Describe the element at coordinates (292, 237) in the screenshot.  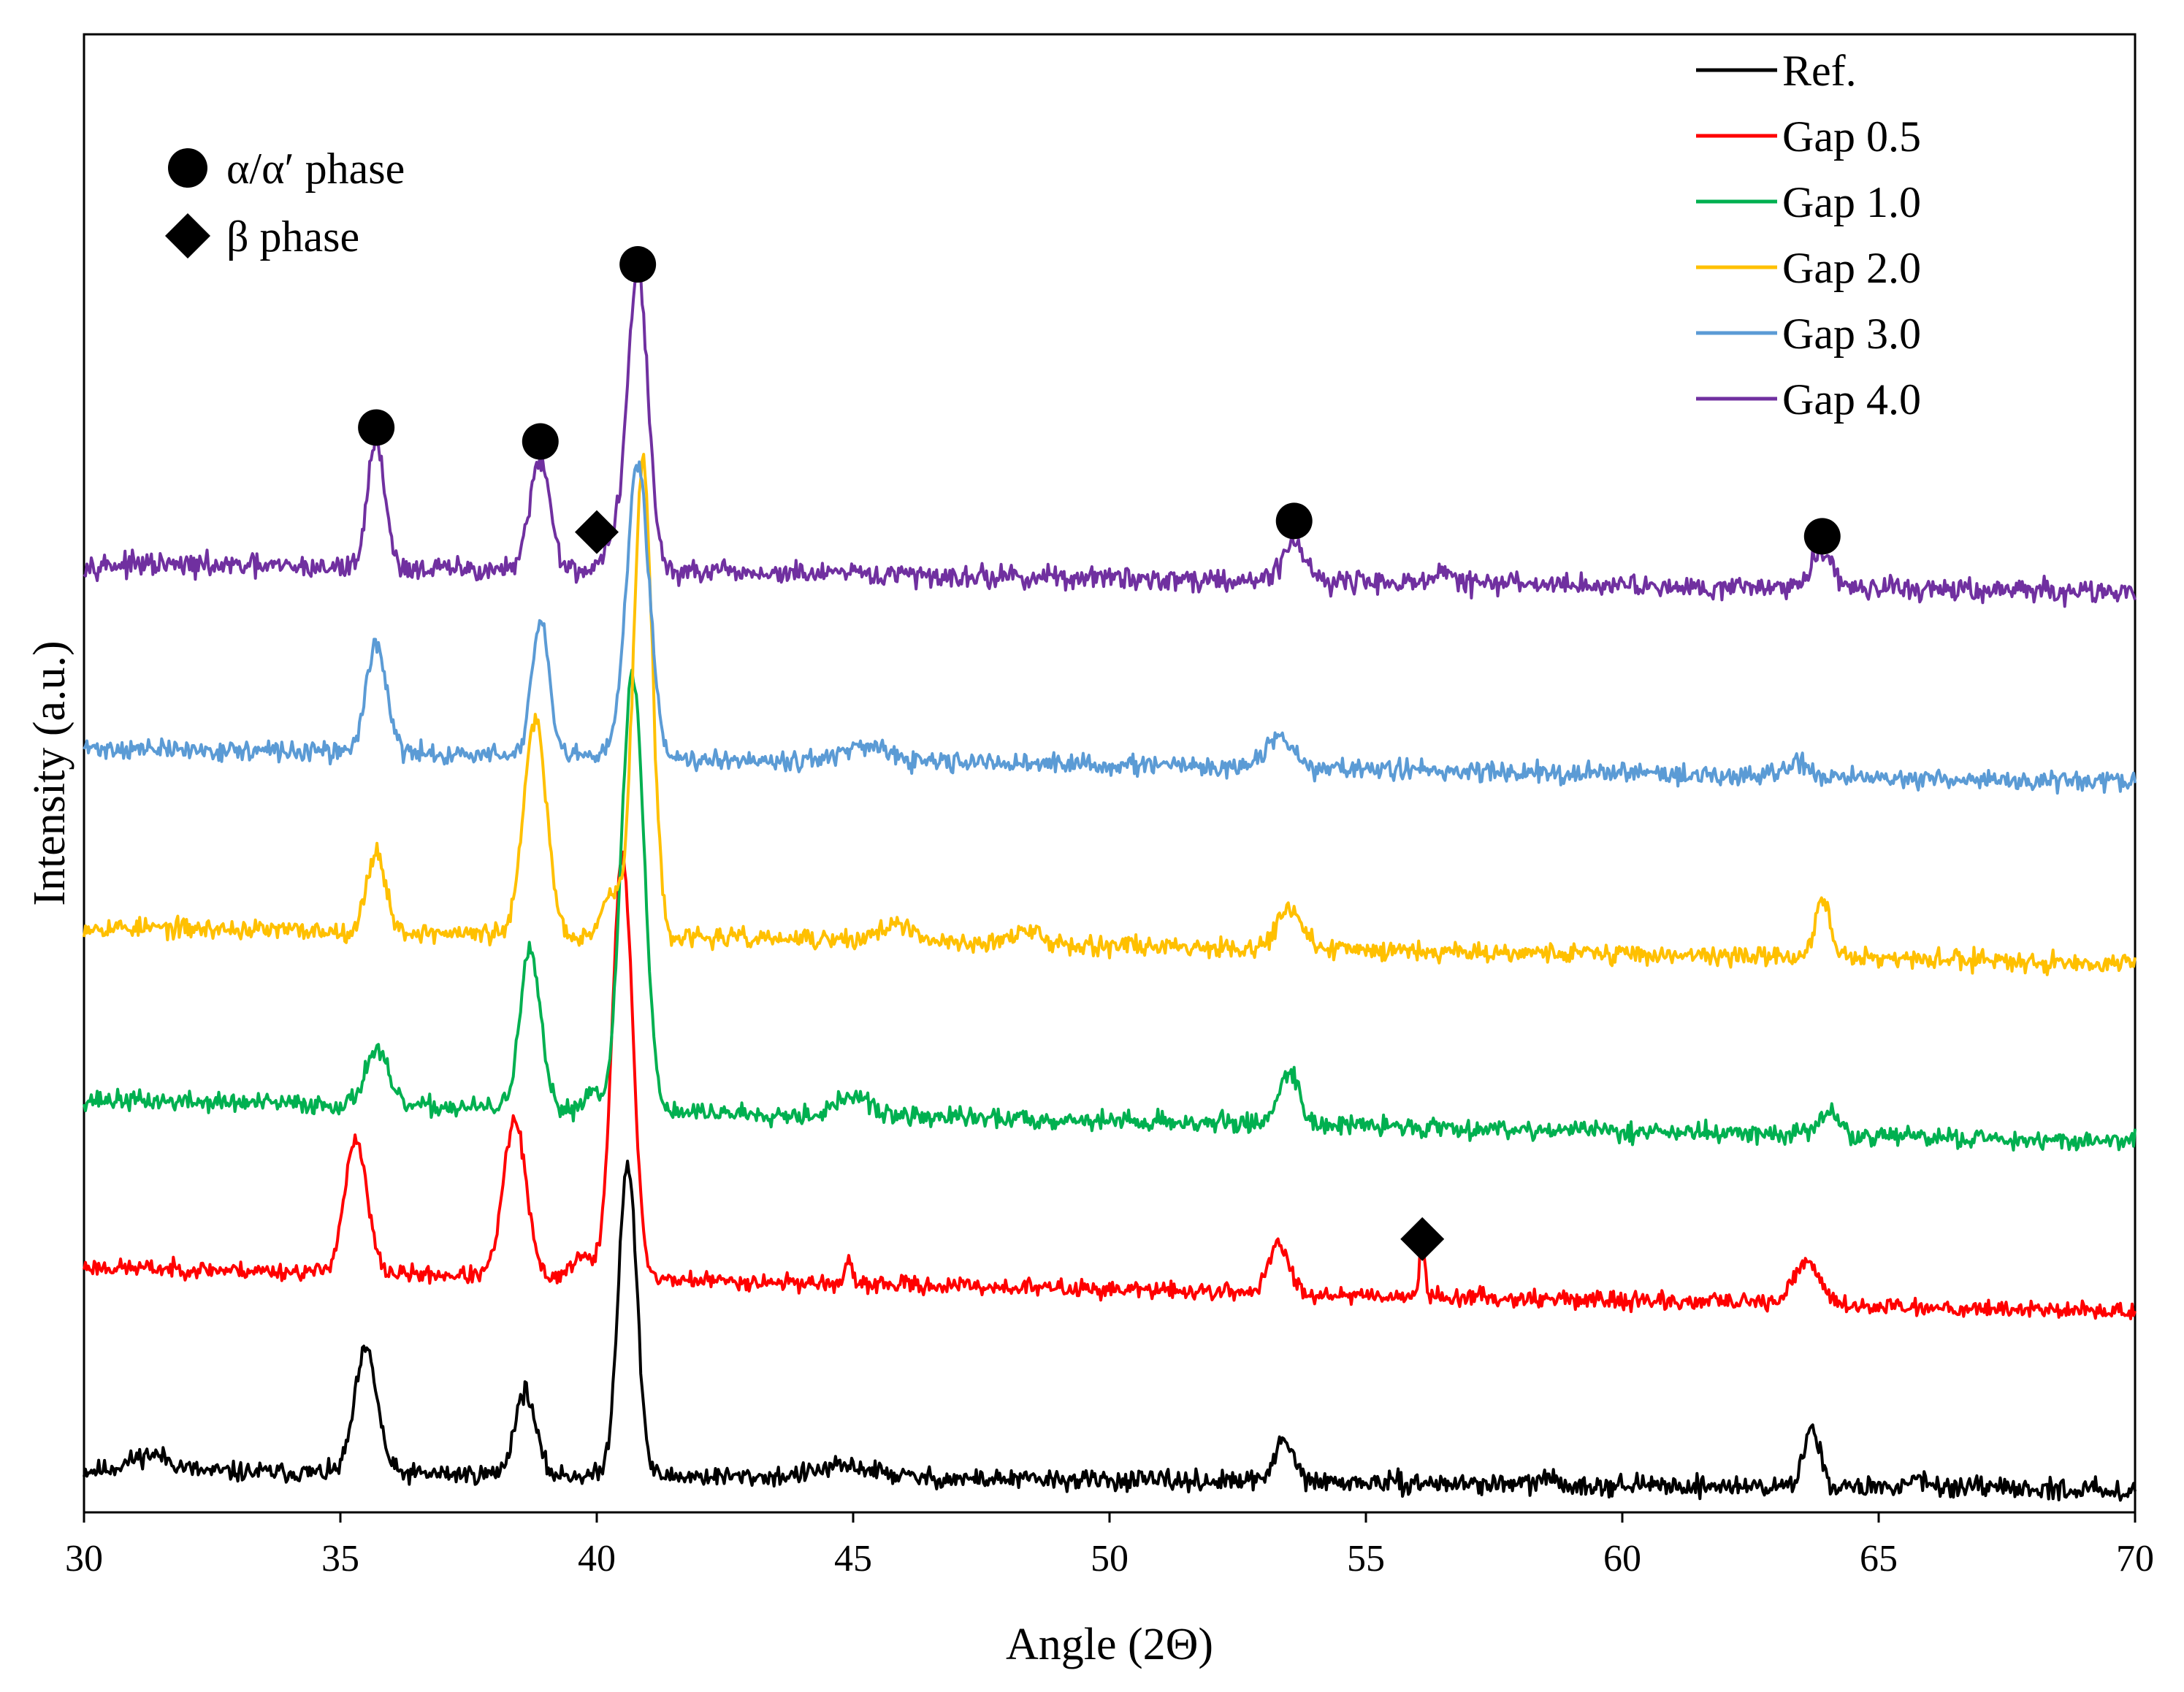
I see `phase-legend-label: β phase` at that location.